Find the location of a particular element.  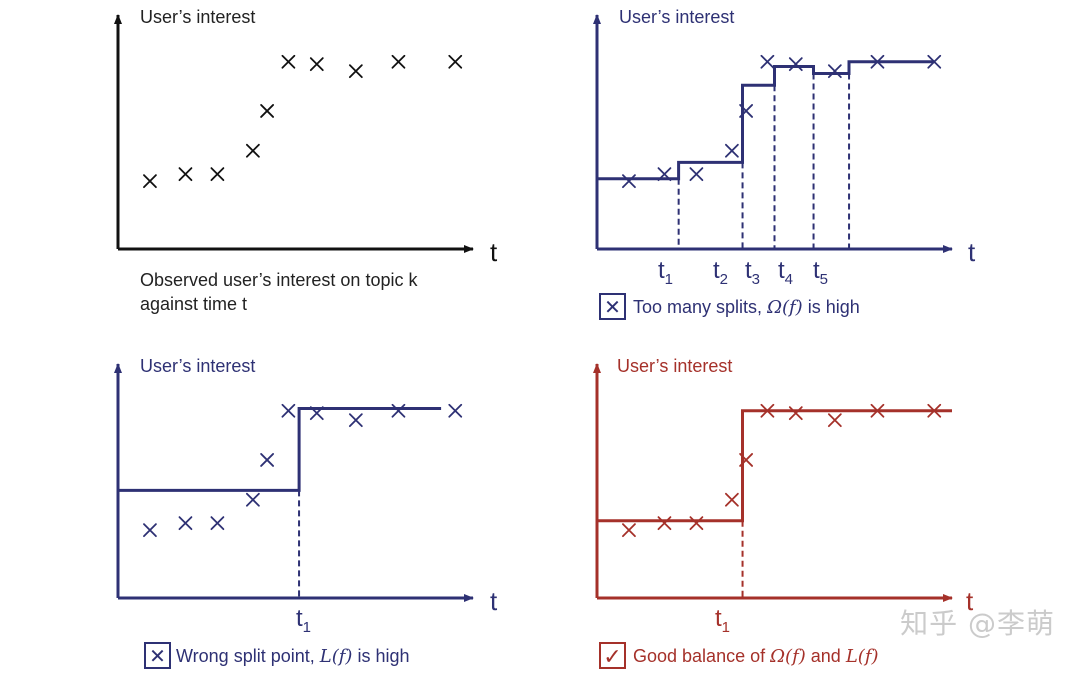

split-label-t5: t5 is located at coordinates (820, 272).